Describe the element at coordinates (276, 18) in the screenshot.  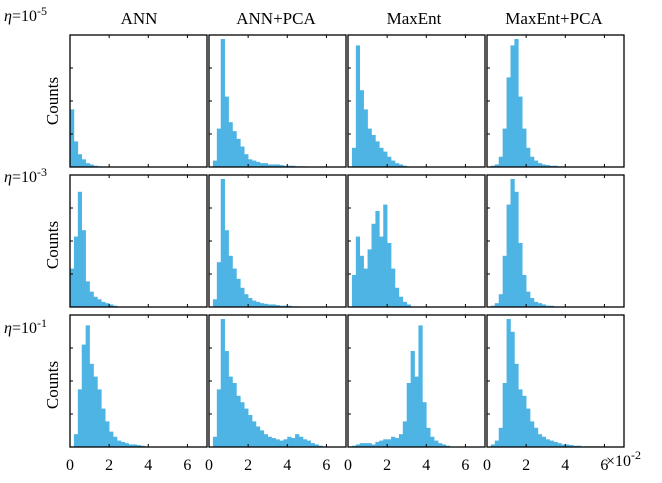
I see `column-title-ann-pca: ANN+PCA` at that location.